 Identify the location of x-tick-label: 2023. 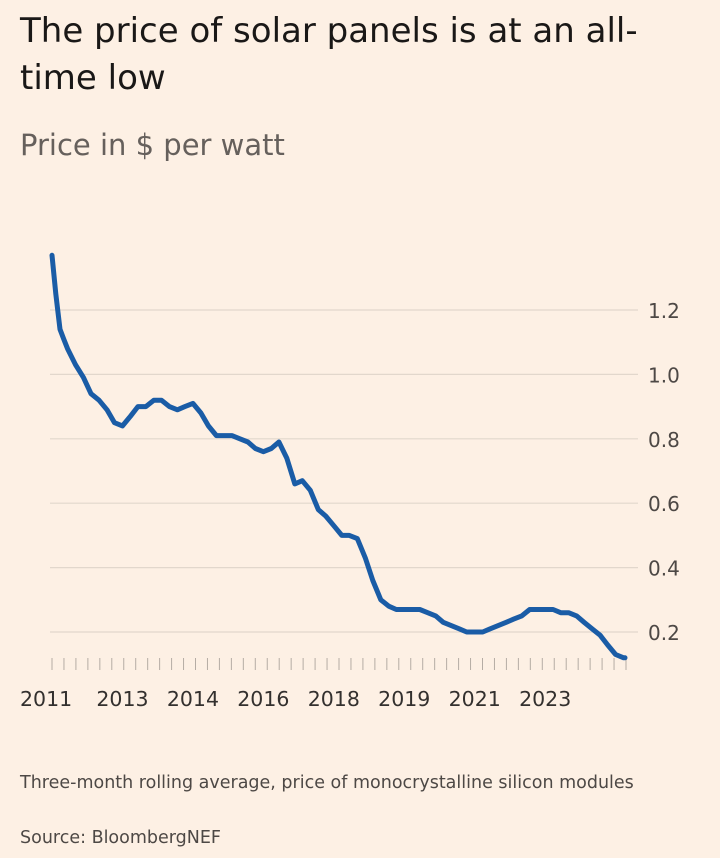
(545, 699).